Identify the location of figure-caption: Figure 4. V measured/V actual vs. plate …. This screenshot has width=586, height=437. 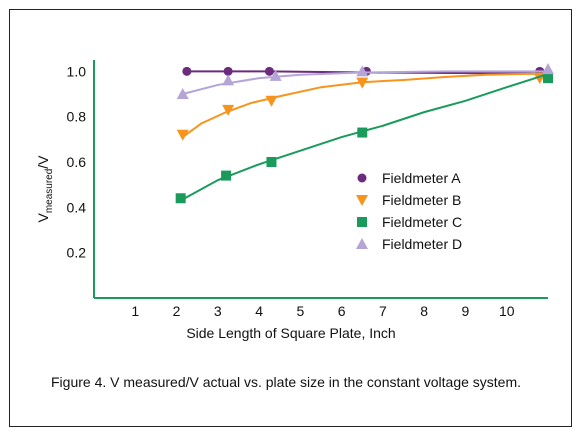
(286, 382).